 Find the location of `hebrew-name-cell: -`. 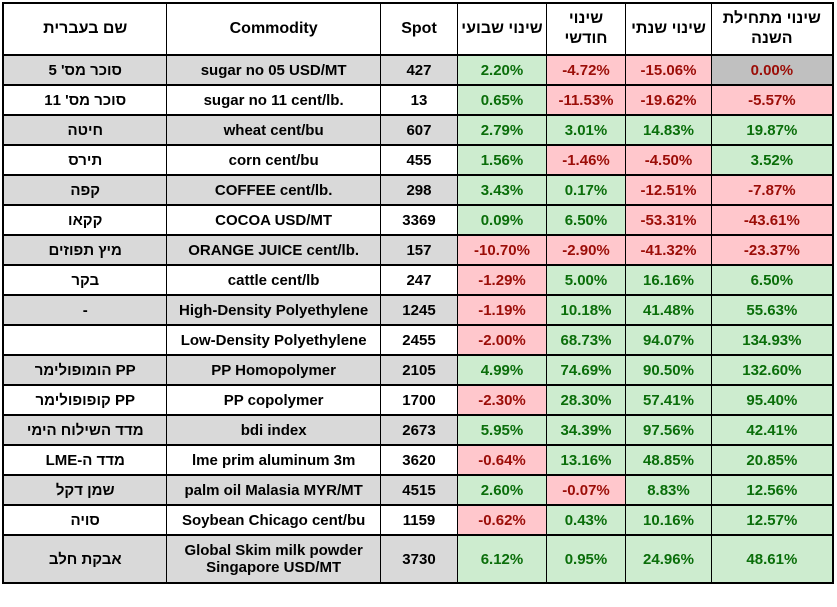

hebrew-name-cell: - is located at coordinates (85, 310).